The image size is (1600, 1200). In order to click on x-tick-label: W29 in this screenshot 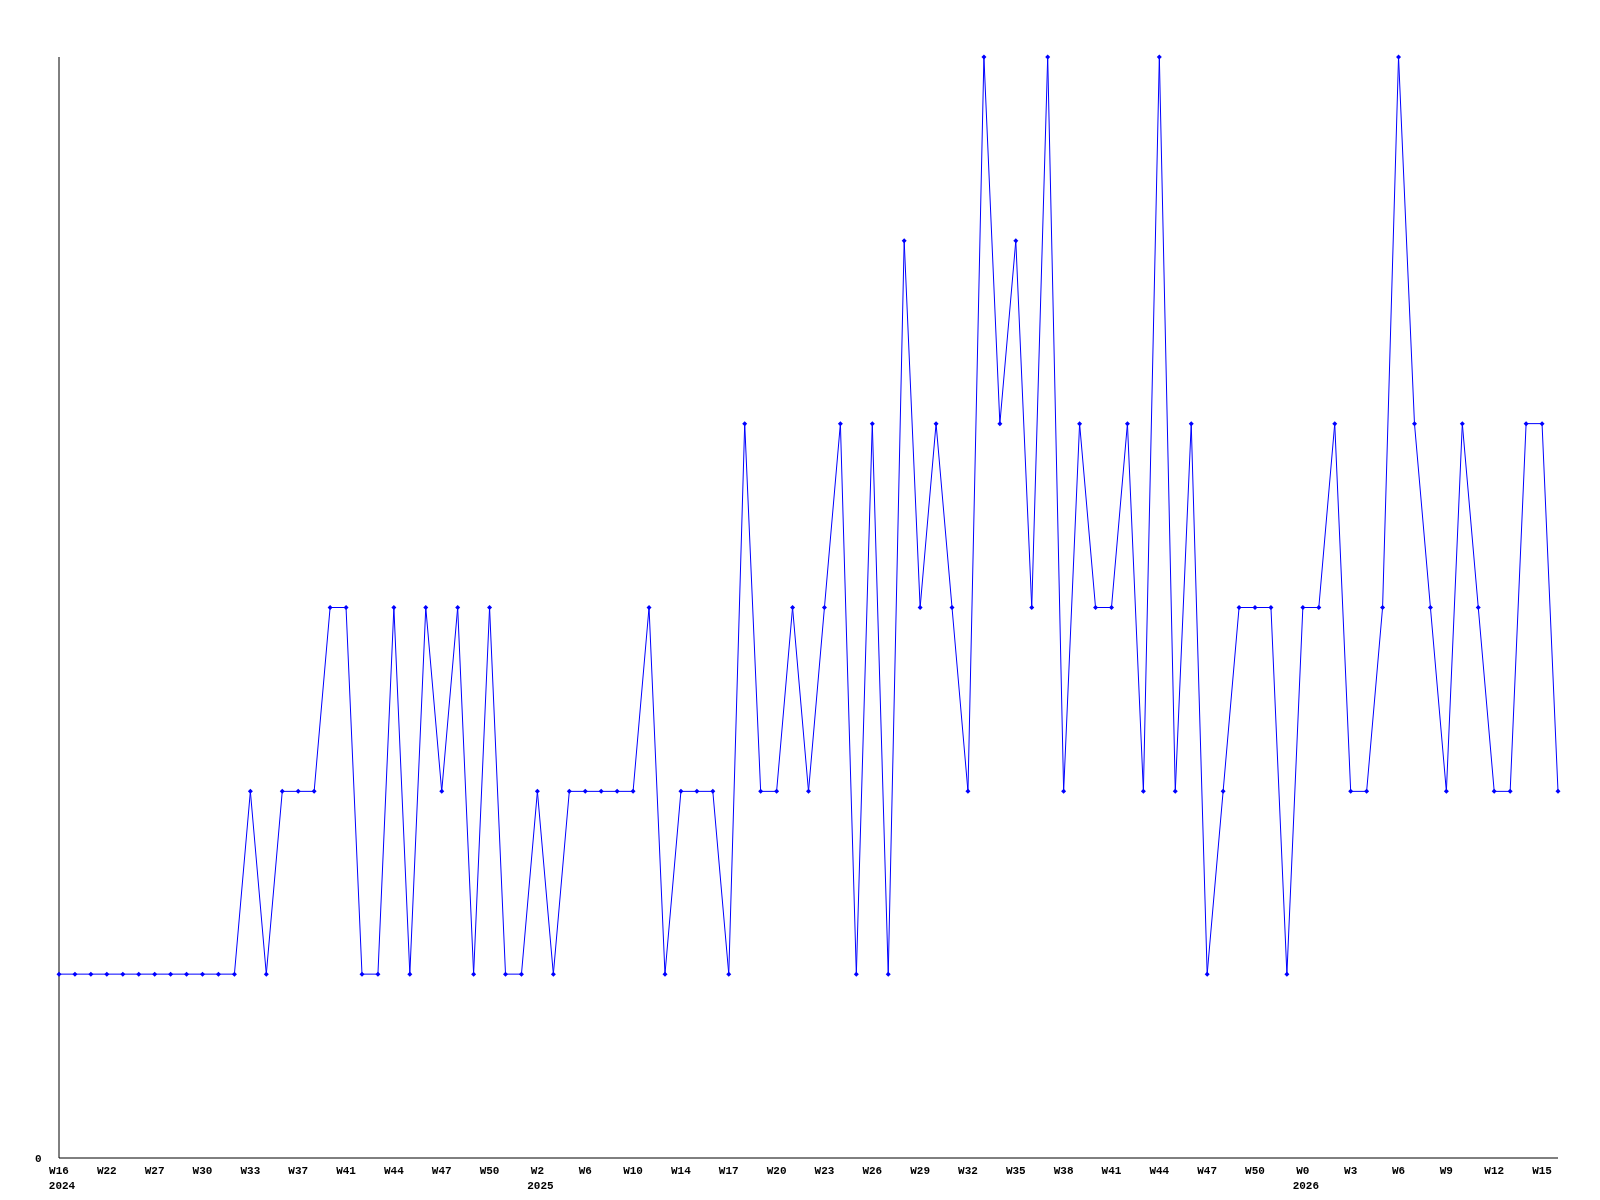, I will do `click(920, 1171)`.